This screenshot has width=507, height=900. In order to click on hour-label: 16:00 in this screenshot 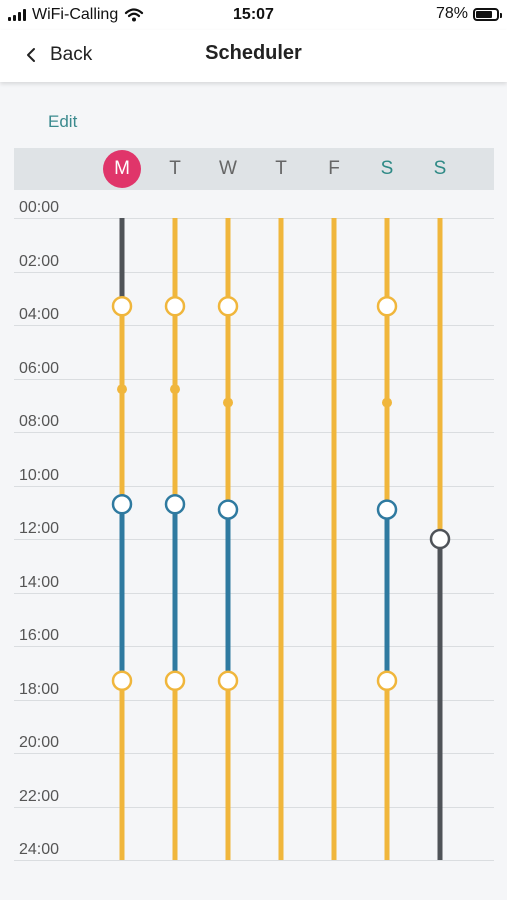, I will do `click(39, 635)`.